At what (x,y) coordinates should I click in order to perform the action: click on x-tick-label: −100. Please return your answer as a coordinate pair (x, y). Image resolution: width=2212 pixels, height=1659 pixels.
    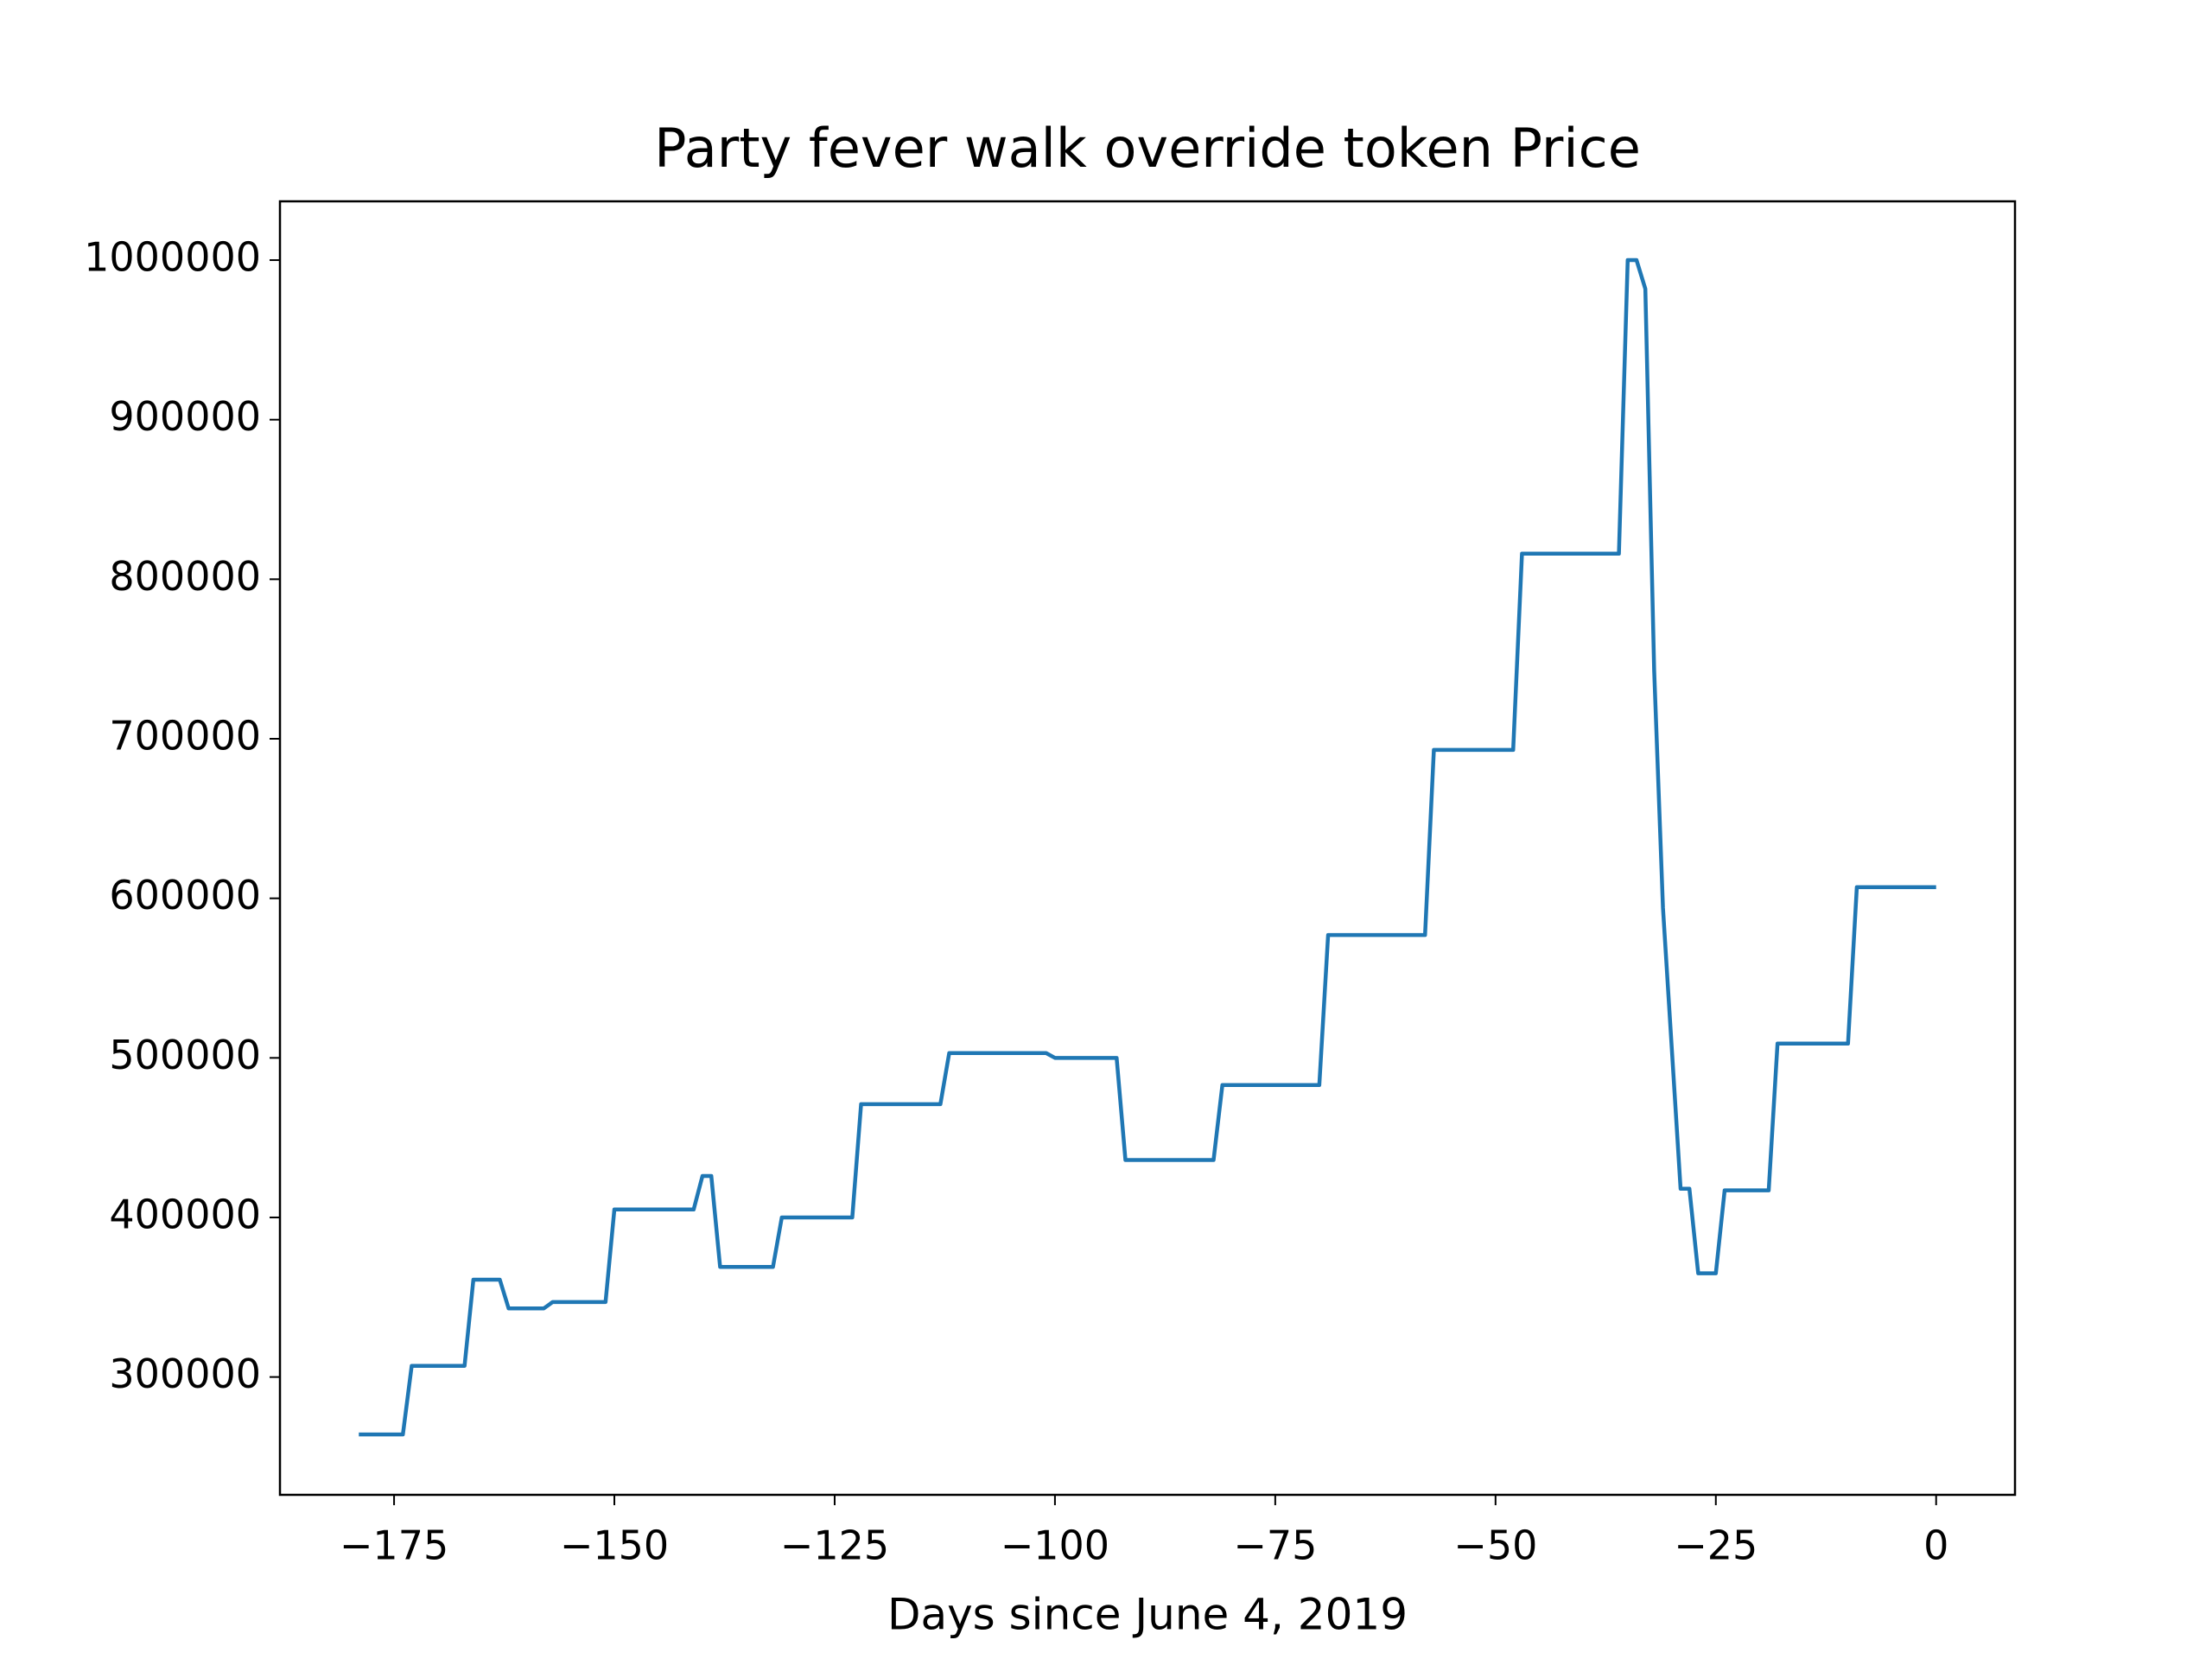
    Looking at the image, I should click on (1055, 1545).